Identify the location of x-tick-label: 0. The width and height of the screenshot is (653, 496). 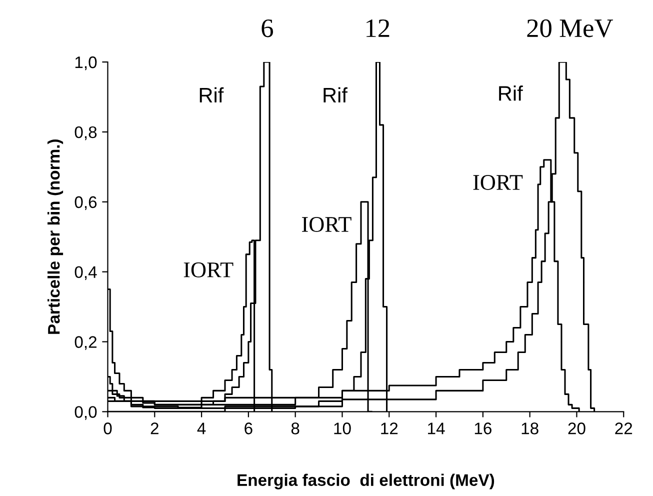
(108, 428).